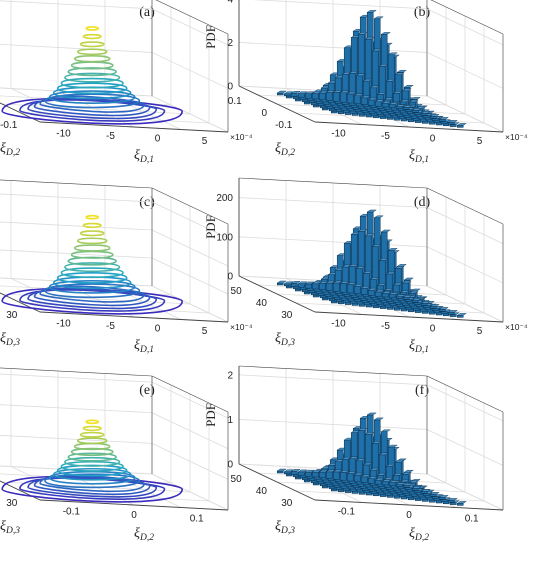 The width and height of the screenshot is (550, 573). Describe the element at coordinates (224, 237) in the screenshot. I see `z-tick-label: 100` at that location.